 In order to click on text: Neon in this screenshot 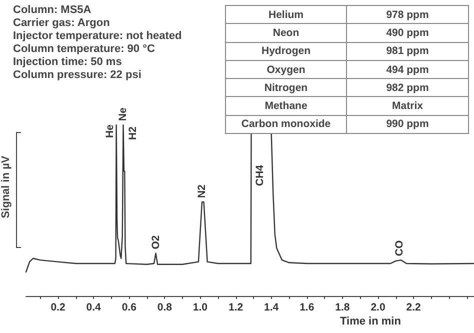, I will do `click(286, 33)`.